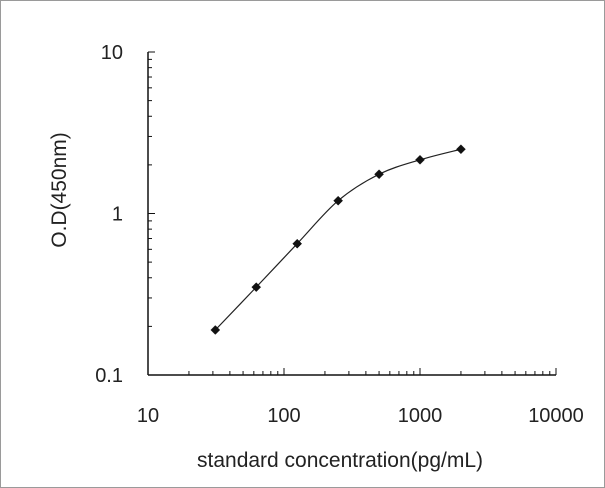  Describe the element at coordinates (112, 53) in the screenshot. I see `y-tick-label: 10` at that location.